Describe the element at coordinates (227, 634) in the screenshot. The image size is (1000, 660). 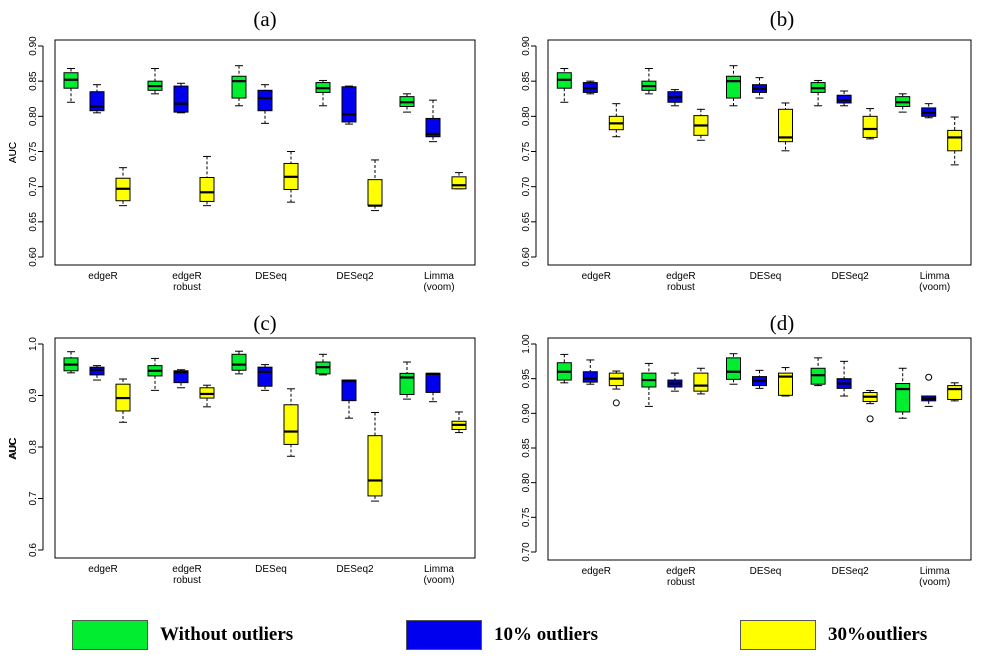
I see `legend-label: Without outliers` at that location.